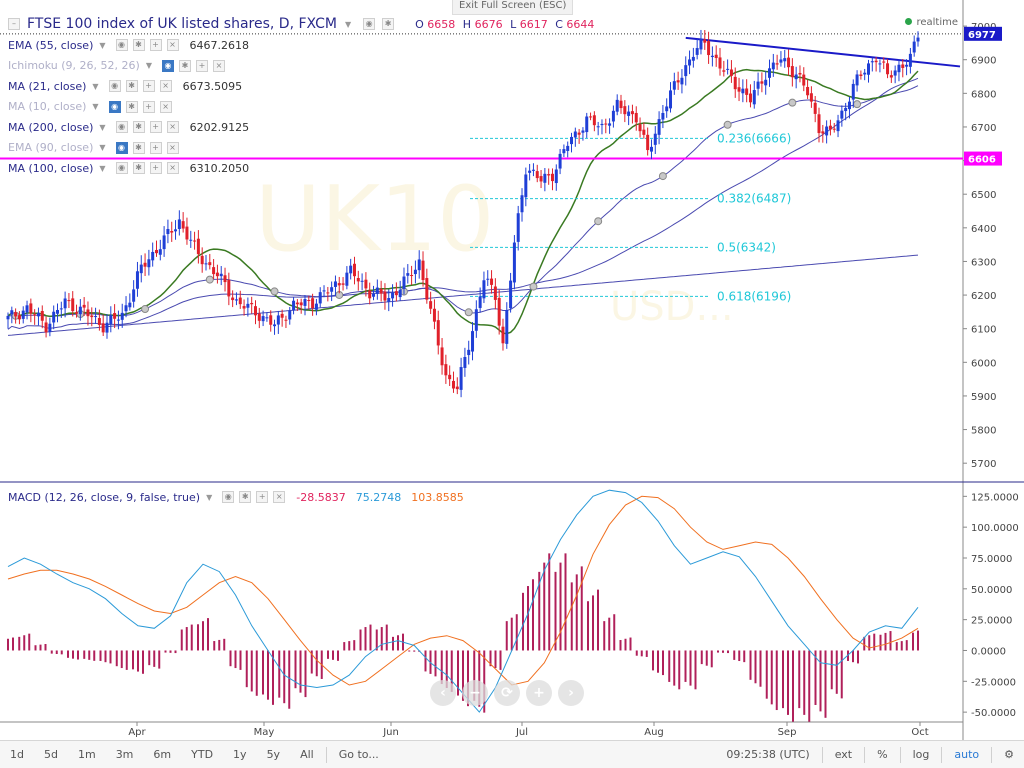 Image resolution: width=1024 pixels, height=768 pixels. I want to click on ema-marker-dot, so click(727, 124).